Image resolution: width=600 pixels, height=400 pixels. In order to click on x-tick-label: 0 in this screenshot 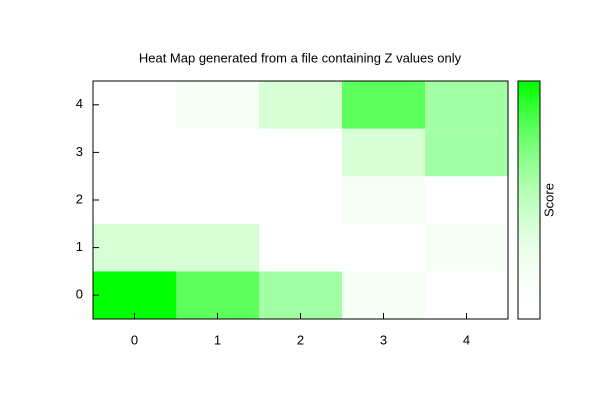, I will do `click(134, 339)`.